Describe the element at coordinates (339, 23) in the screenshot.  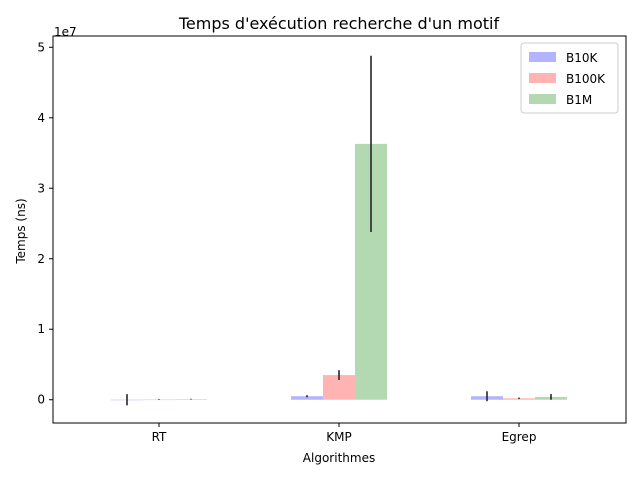
I see `chart-title: Temps d'exécution recherche d'un motif` at that location.